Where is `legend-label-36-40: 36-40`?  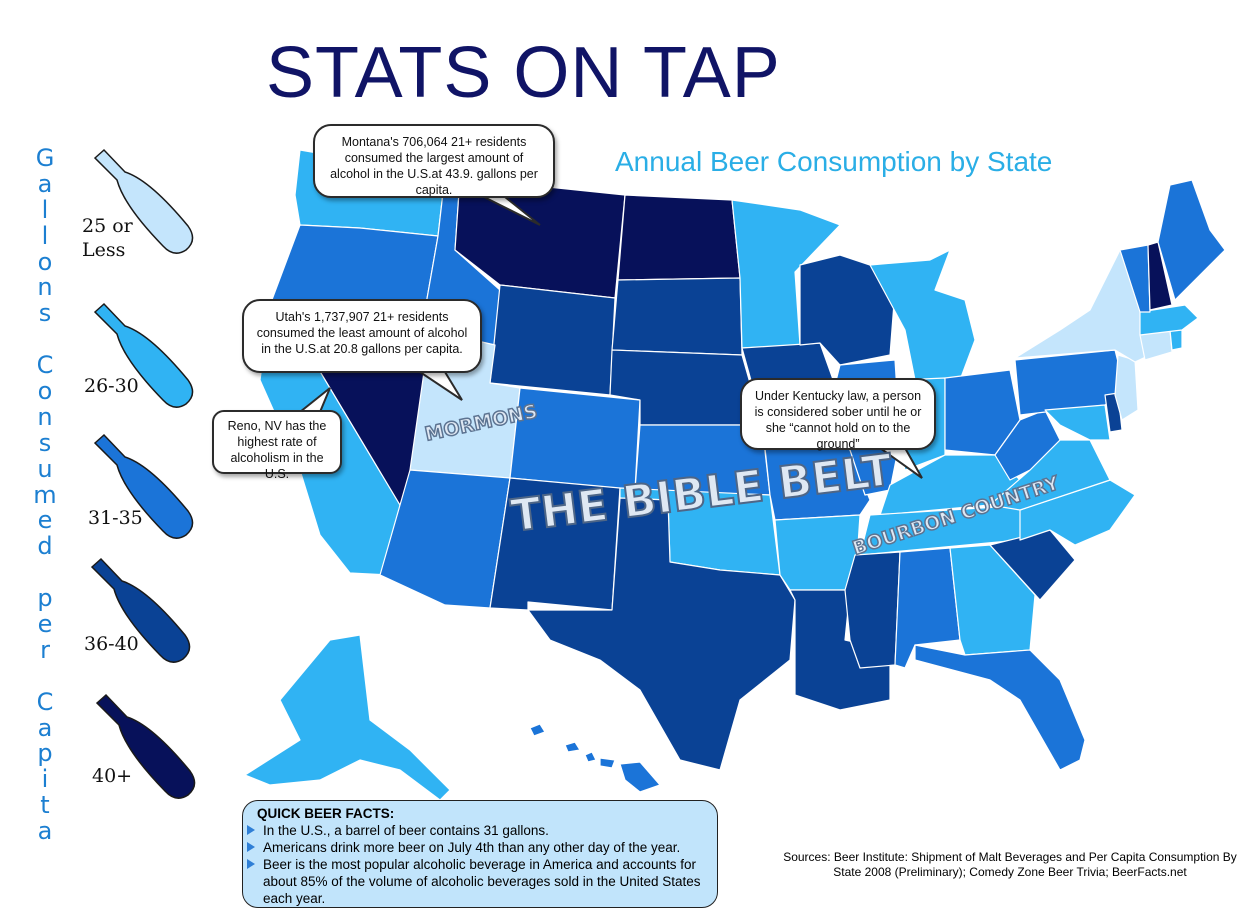 legend-label-36-40: 36-40 is located at coordinates (111, 644).